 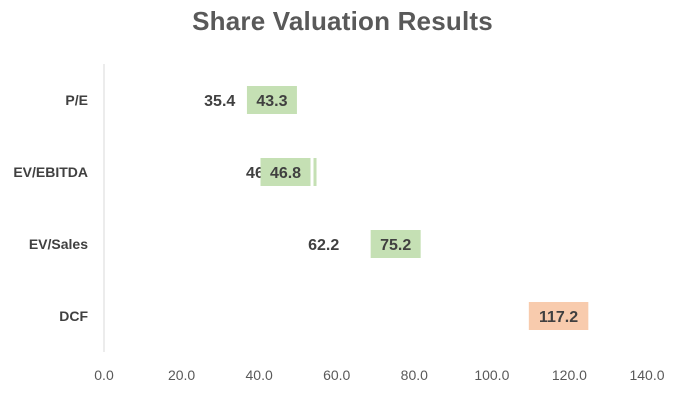 What do you see at coordinates (219, 101) in the screenshot?
I see `data-label-low: 35.4` at bounding box center [219, 101].